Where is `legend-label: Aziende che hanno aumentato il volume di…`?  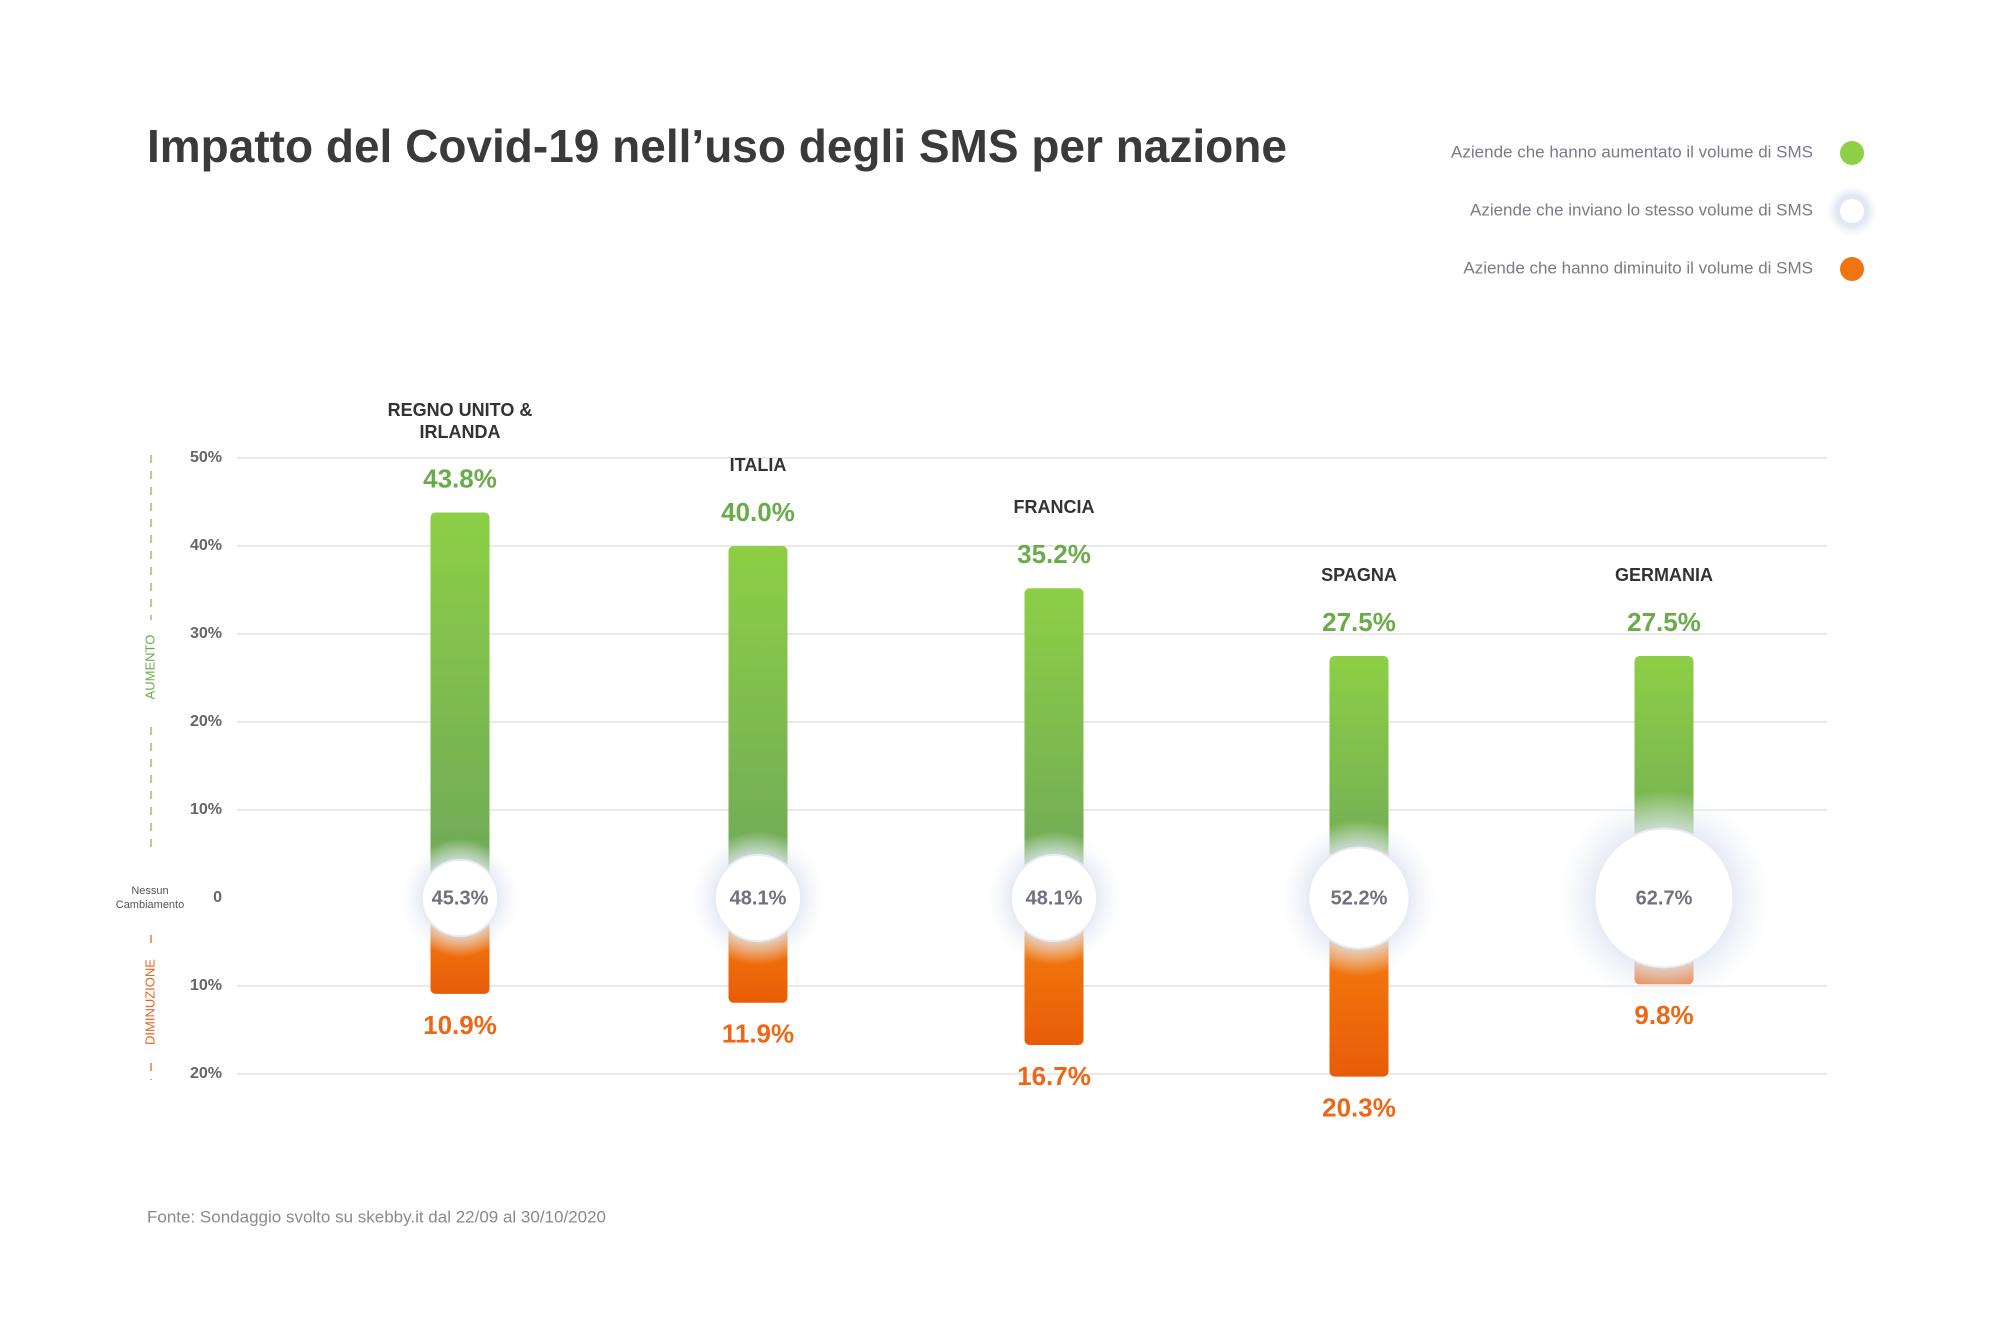
legend-label: Aziende che hanno aumentato il volume di… is located at coordinates (1632, 151).